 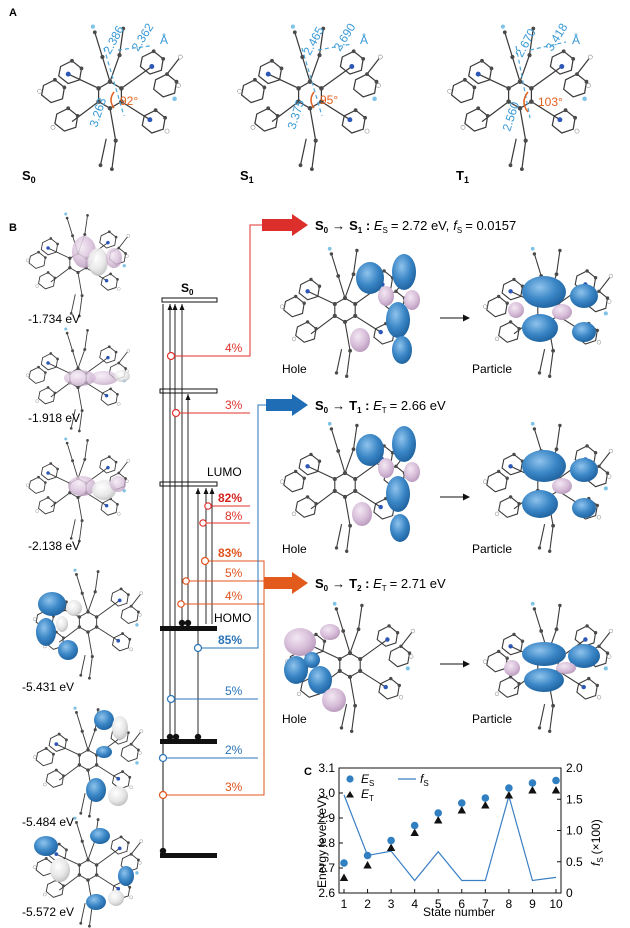 I want to click on structure-t1: 2.670 3.418 Å 2.560 103° T1, so click(x=520, y=102).